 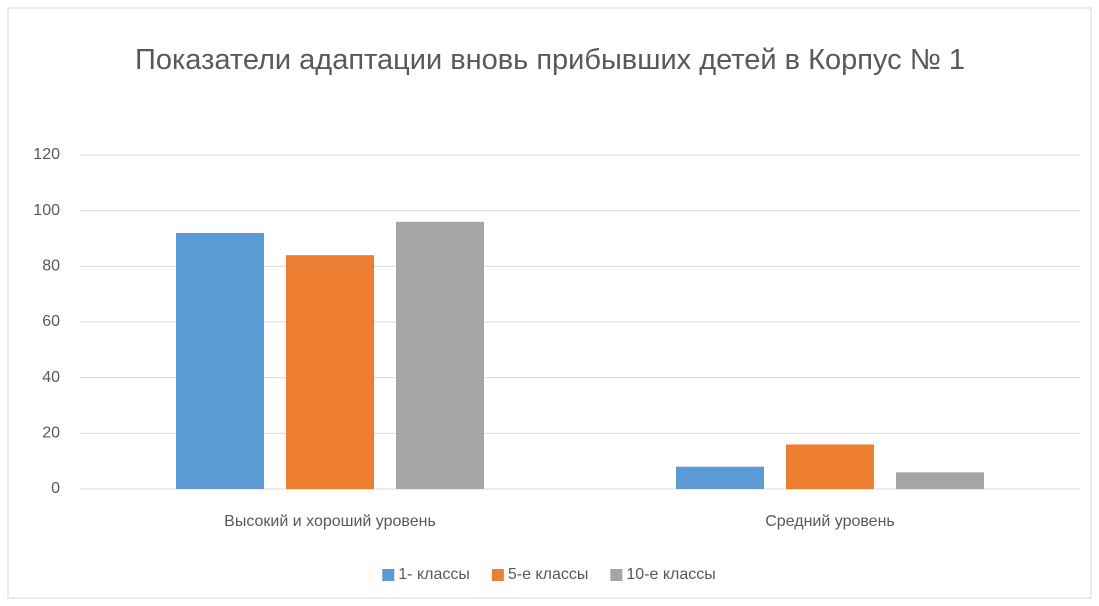 What do you see at coordinates (46, 210) in the screenshot?
I see `y-tick-label: 100` at bounding box center [46, 210].